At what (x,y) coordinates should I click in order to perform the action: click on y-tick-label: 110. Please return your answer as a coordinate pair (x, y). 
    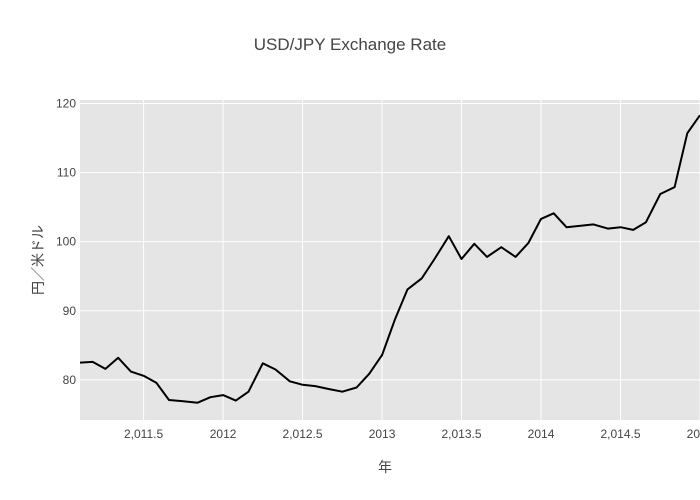
    Looking at the image, I should click on (66, 173).